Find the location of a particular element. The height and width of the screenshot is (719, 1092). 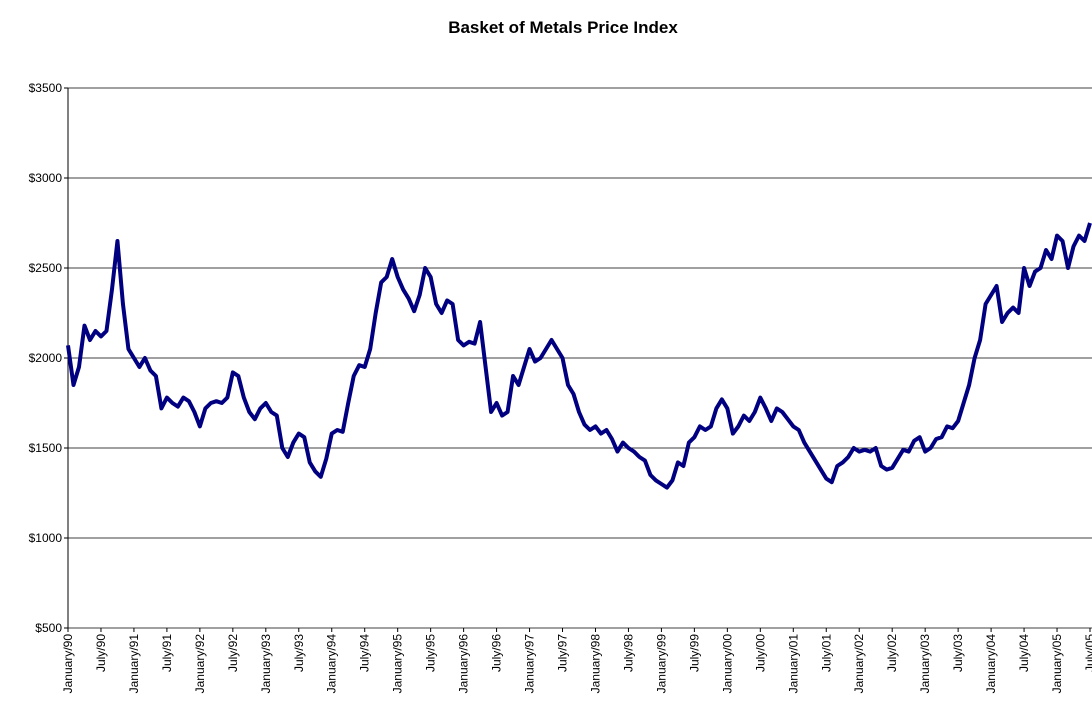

x-tick-label: January/95 is located at coordinates (398, 664).